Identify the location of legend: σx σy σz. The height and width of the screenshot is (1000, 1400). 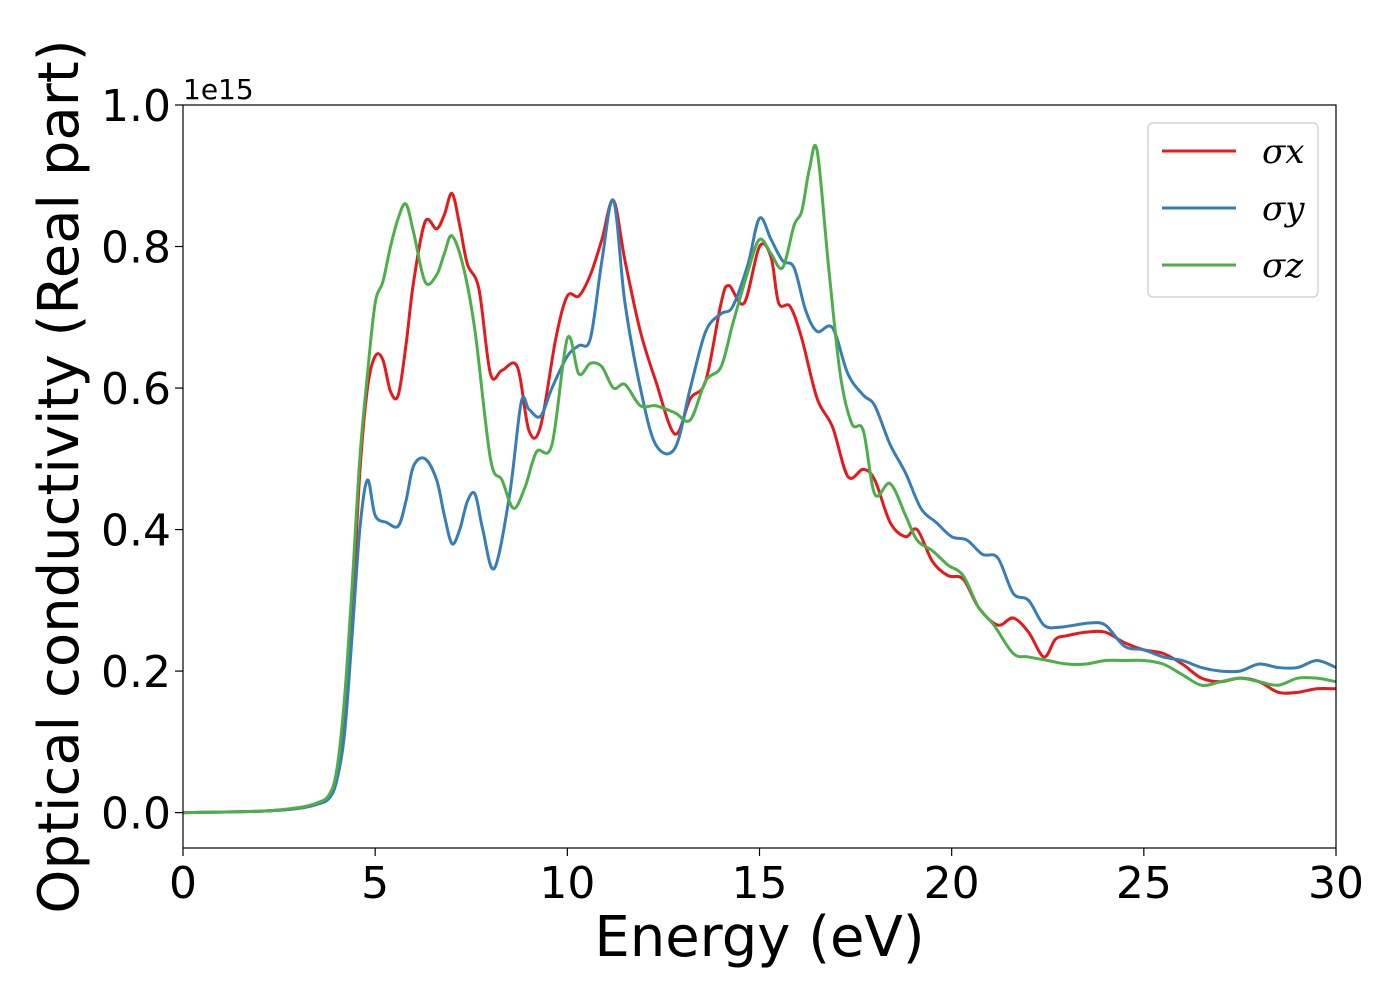
(1233, 210).